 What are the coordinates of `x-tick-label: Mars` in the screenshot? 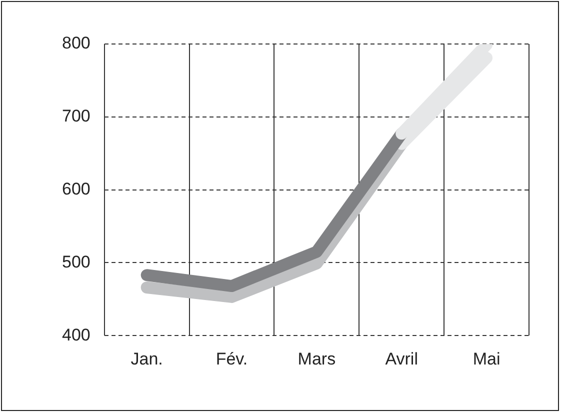 It's located at (317, 358).